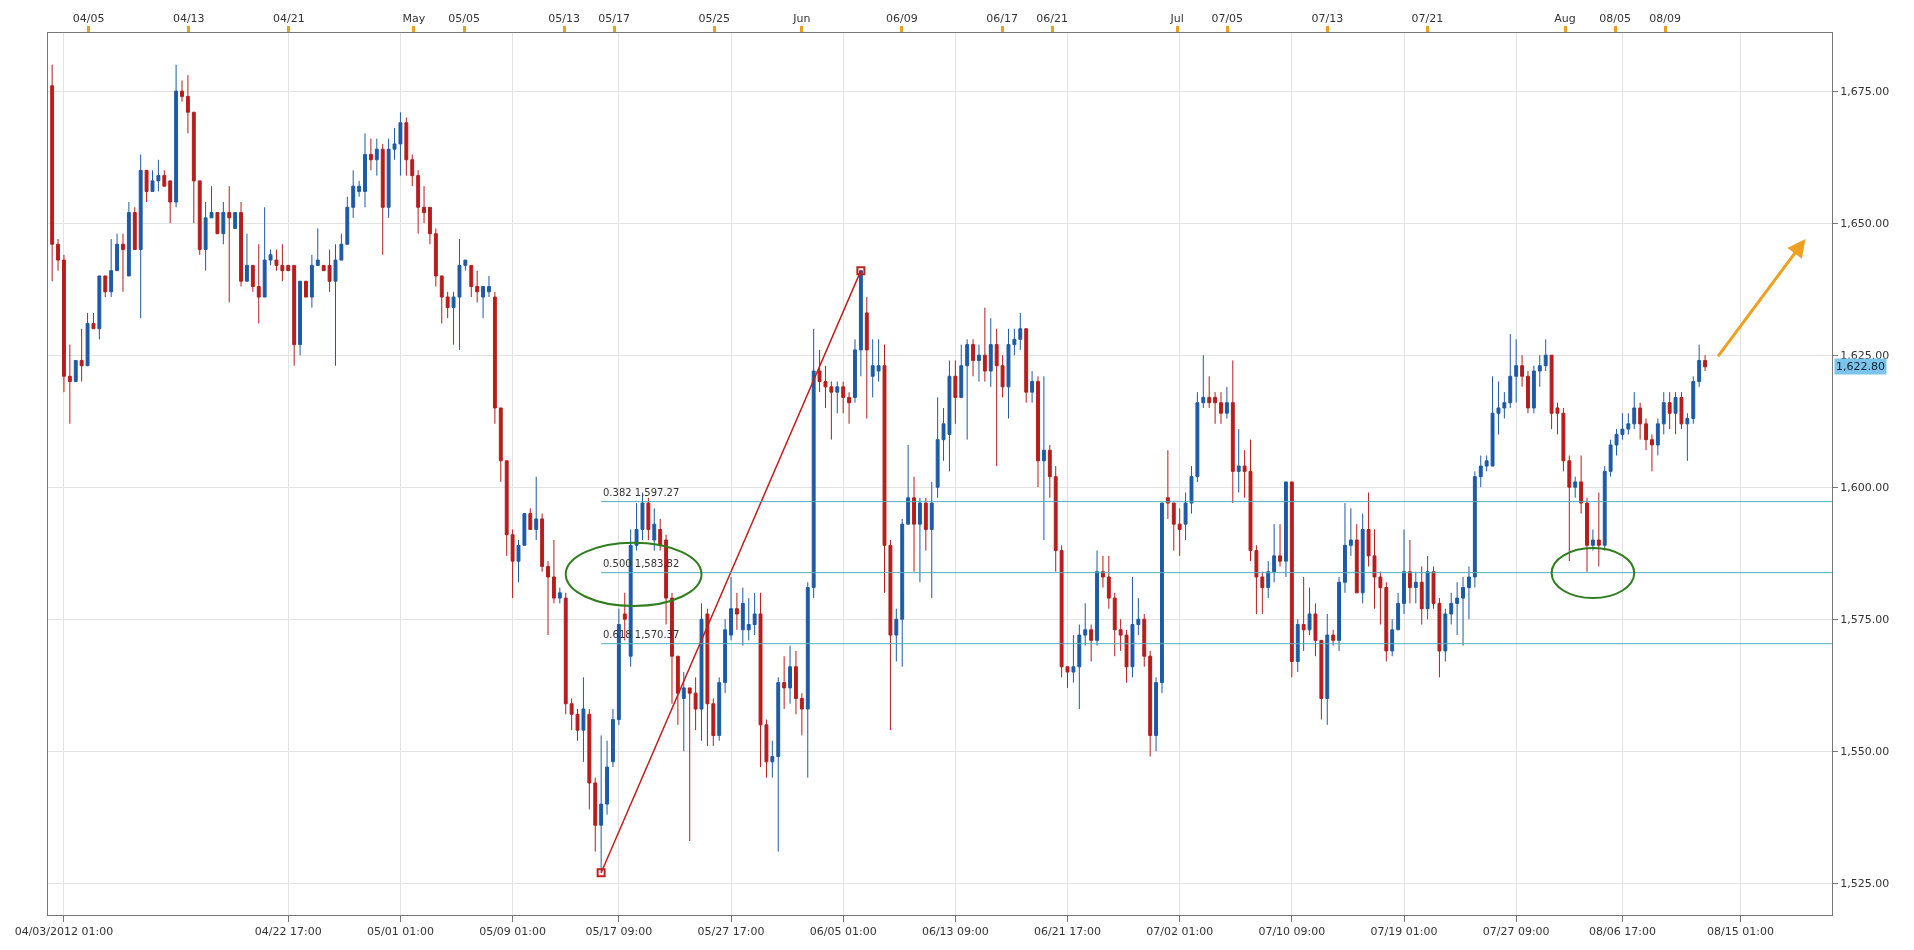  What do you see at coordinates (1404, 932) in the screenshot?
I see `x-tick-label: 07/19 01:00` at bounding box center [1404, 932].